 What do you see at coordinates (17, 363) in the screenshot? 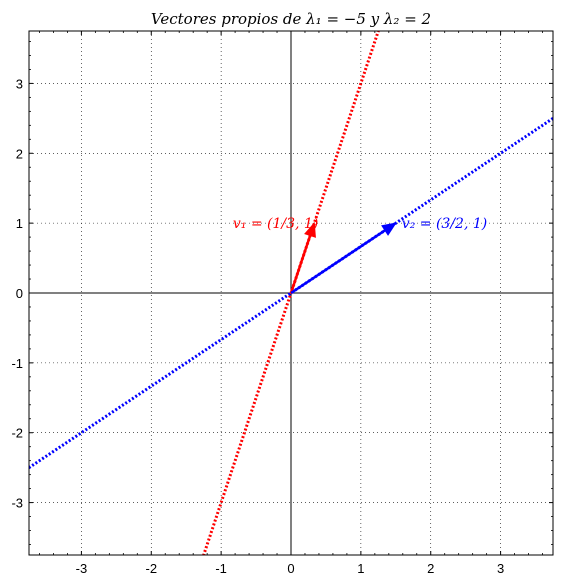
I see `y-tick-label: -1` at bounding box center [17, 363].